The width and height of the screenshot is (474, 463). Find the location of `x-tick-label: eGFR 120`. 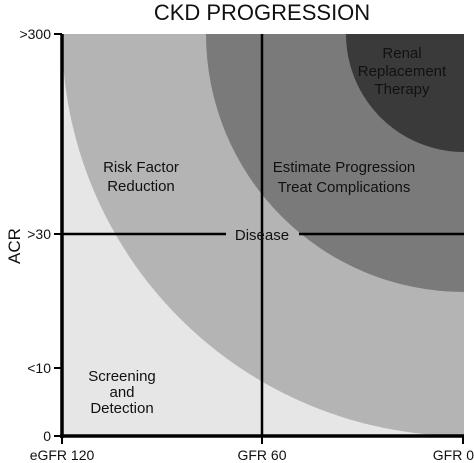

x-tick-label: eGFR 120 is located at coordinates (62, 455).